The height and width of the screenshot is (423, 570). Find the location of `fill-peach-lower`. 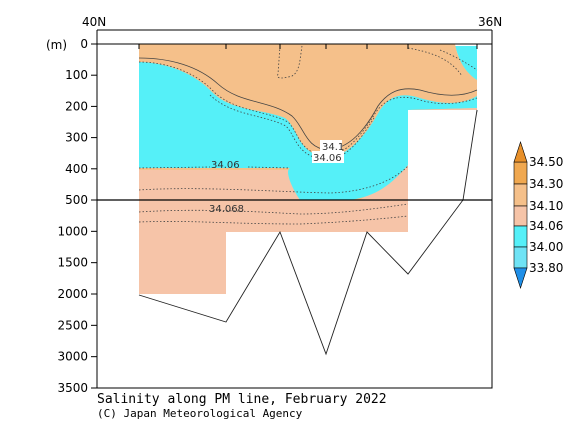

fill-peach-lower is located at coordinates (273, 247).